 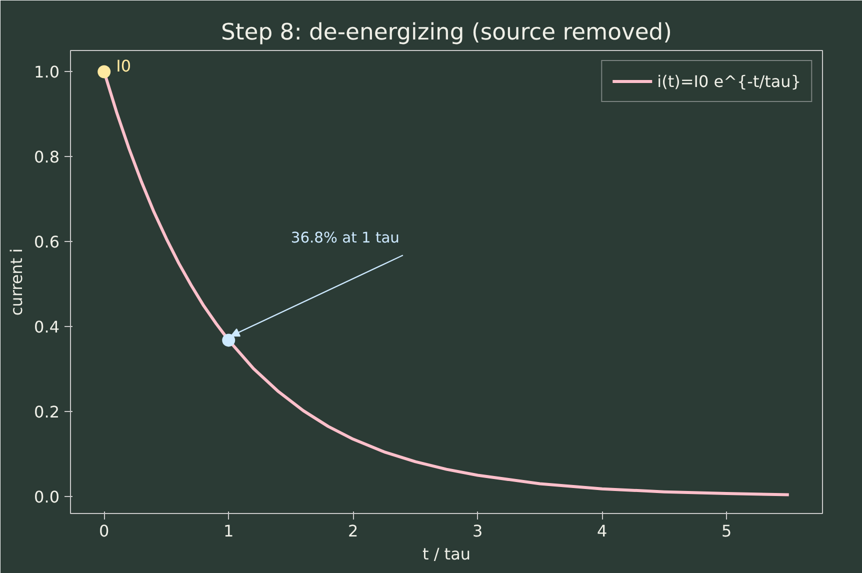 I want to click on chart-title: Step 8: de-energizing (source removed), so click(x=446, y=33).